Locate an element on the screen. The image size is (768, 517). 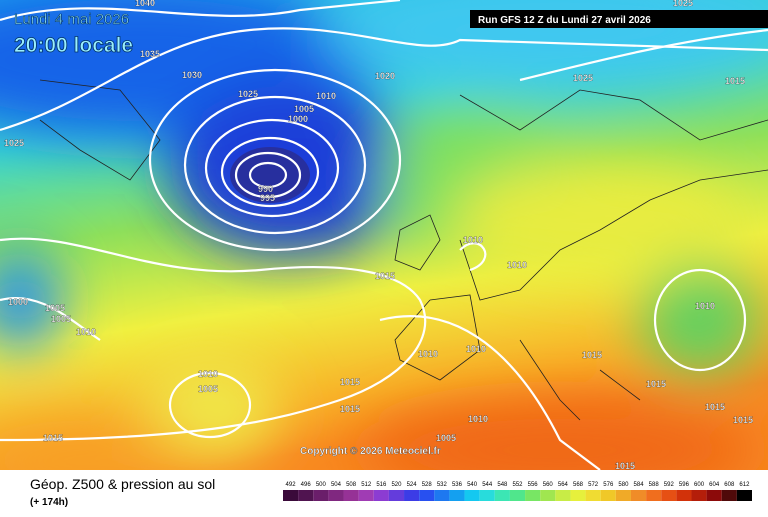
date: Lundi 4 mai 2026 is located at coordinates (71, 19).